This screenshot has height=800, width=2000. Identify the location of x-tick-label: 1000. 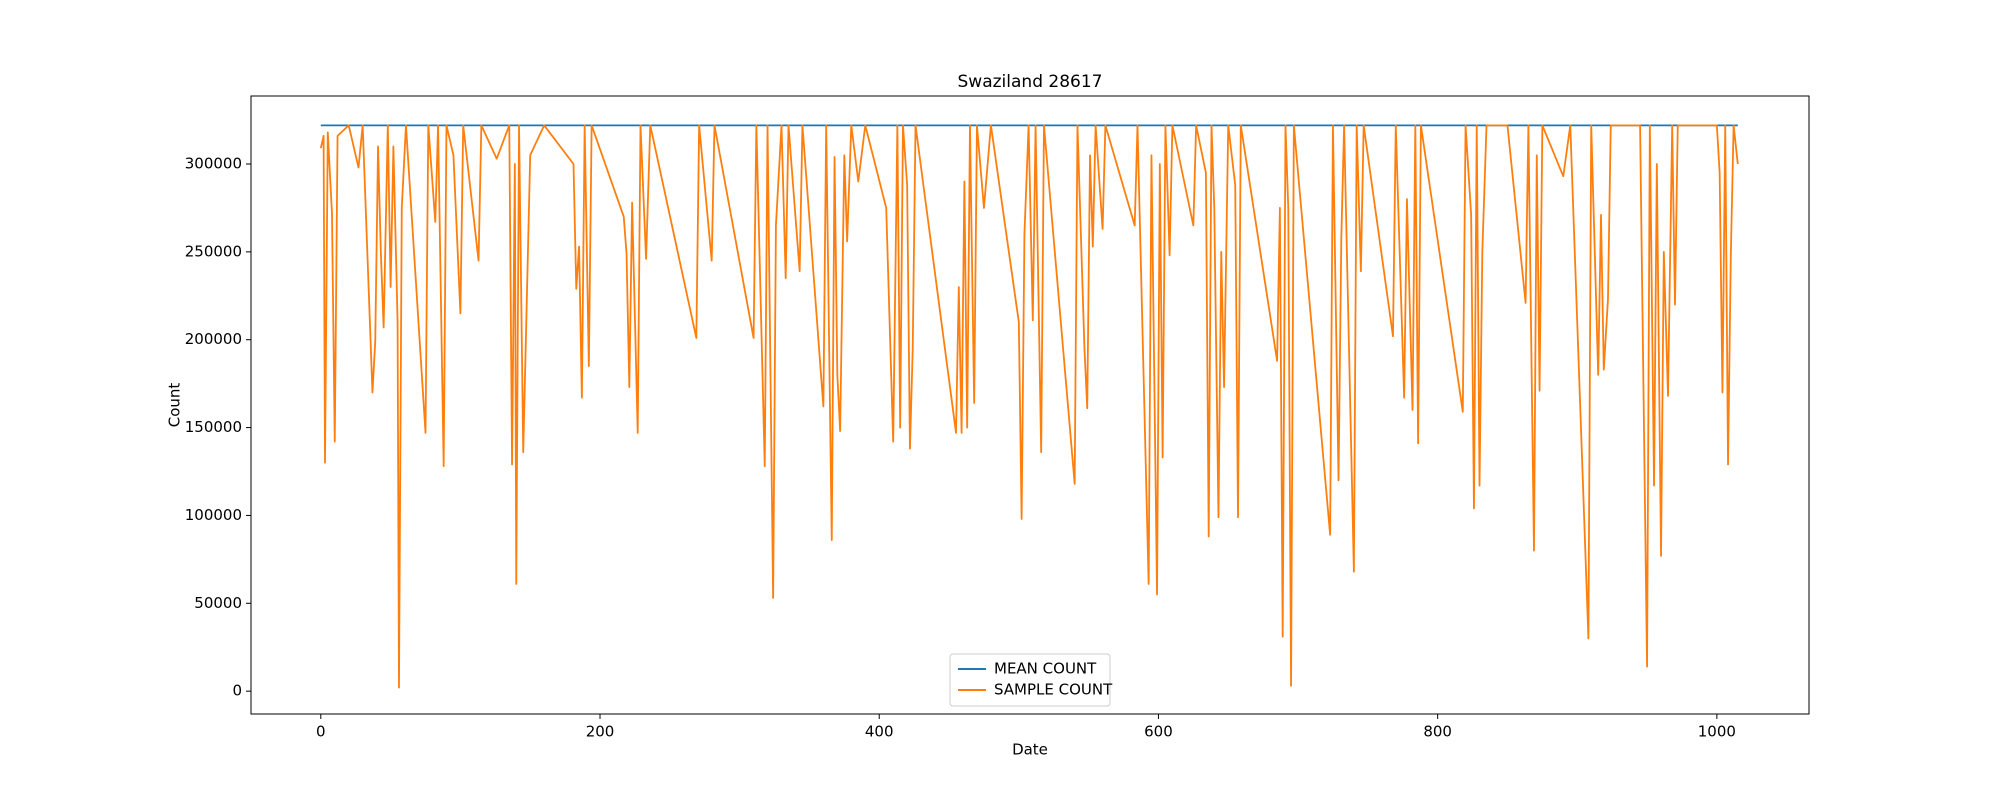
(1717, 732).